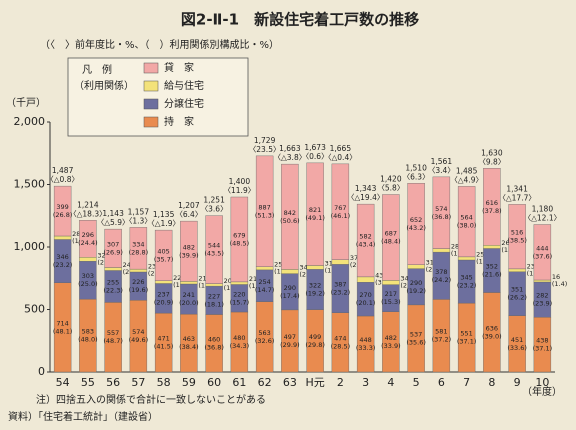  I want to click on segment-label: 821, so click(315, 210).